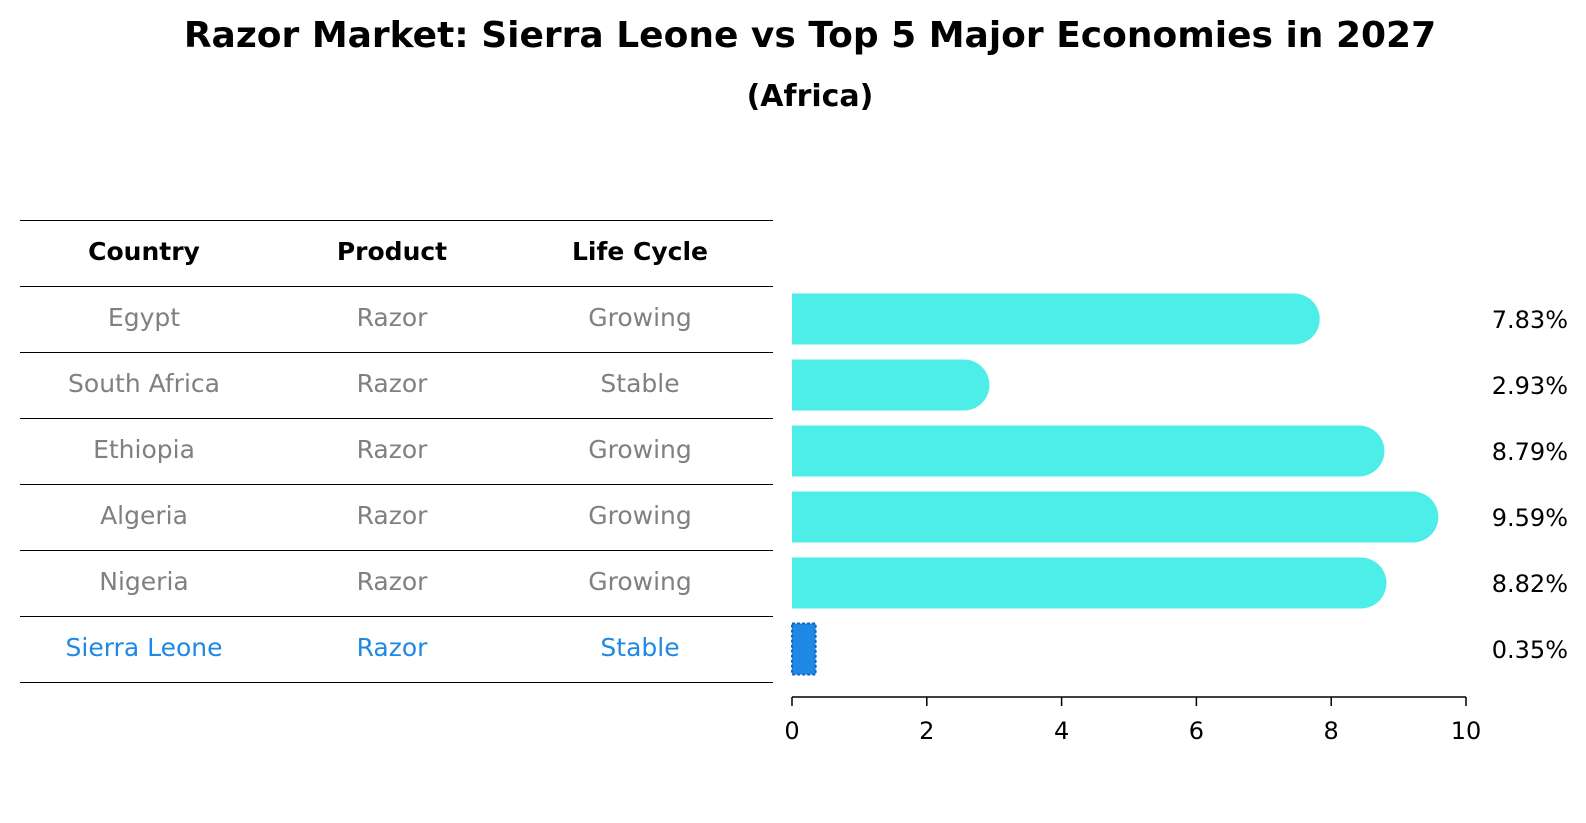  I want to click on chart-subtitle: (Africa), so click(810, 96).